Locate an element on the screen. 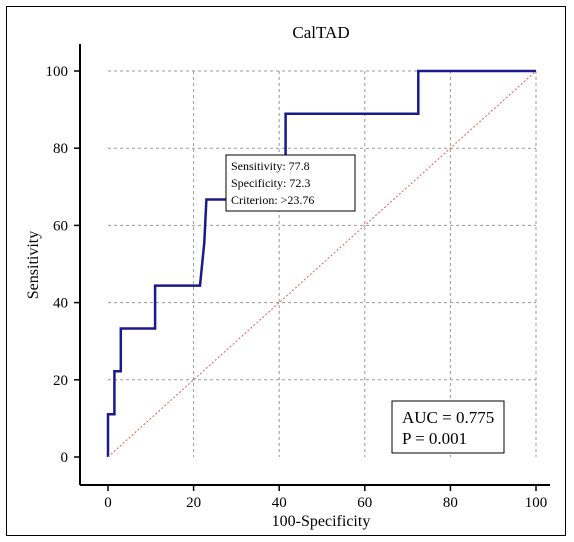 This screenshot has width=574, height=542. x-tick-label: 0 is located at coordinates (108, 503).